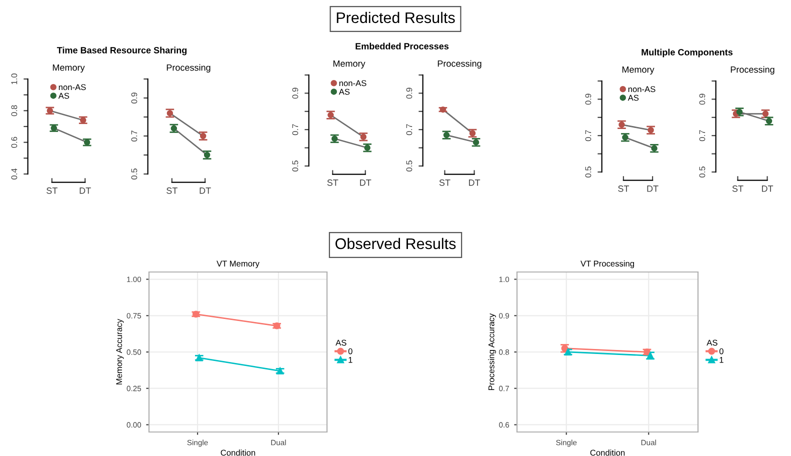  What do you see at coordinates (607, 264) in the screenshot?
I see `chart-title: VT Processing` at bounding box center [607, 264].